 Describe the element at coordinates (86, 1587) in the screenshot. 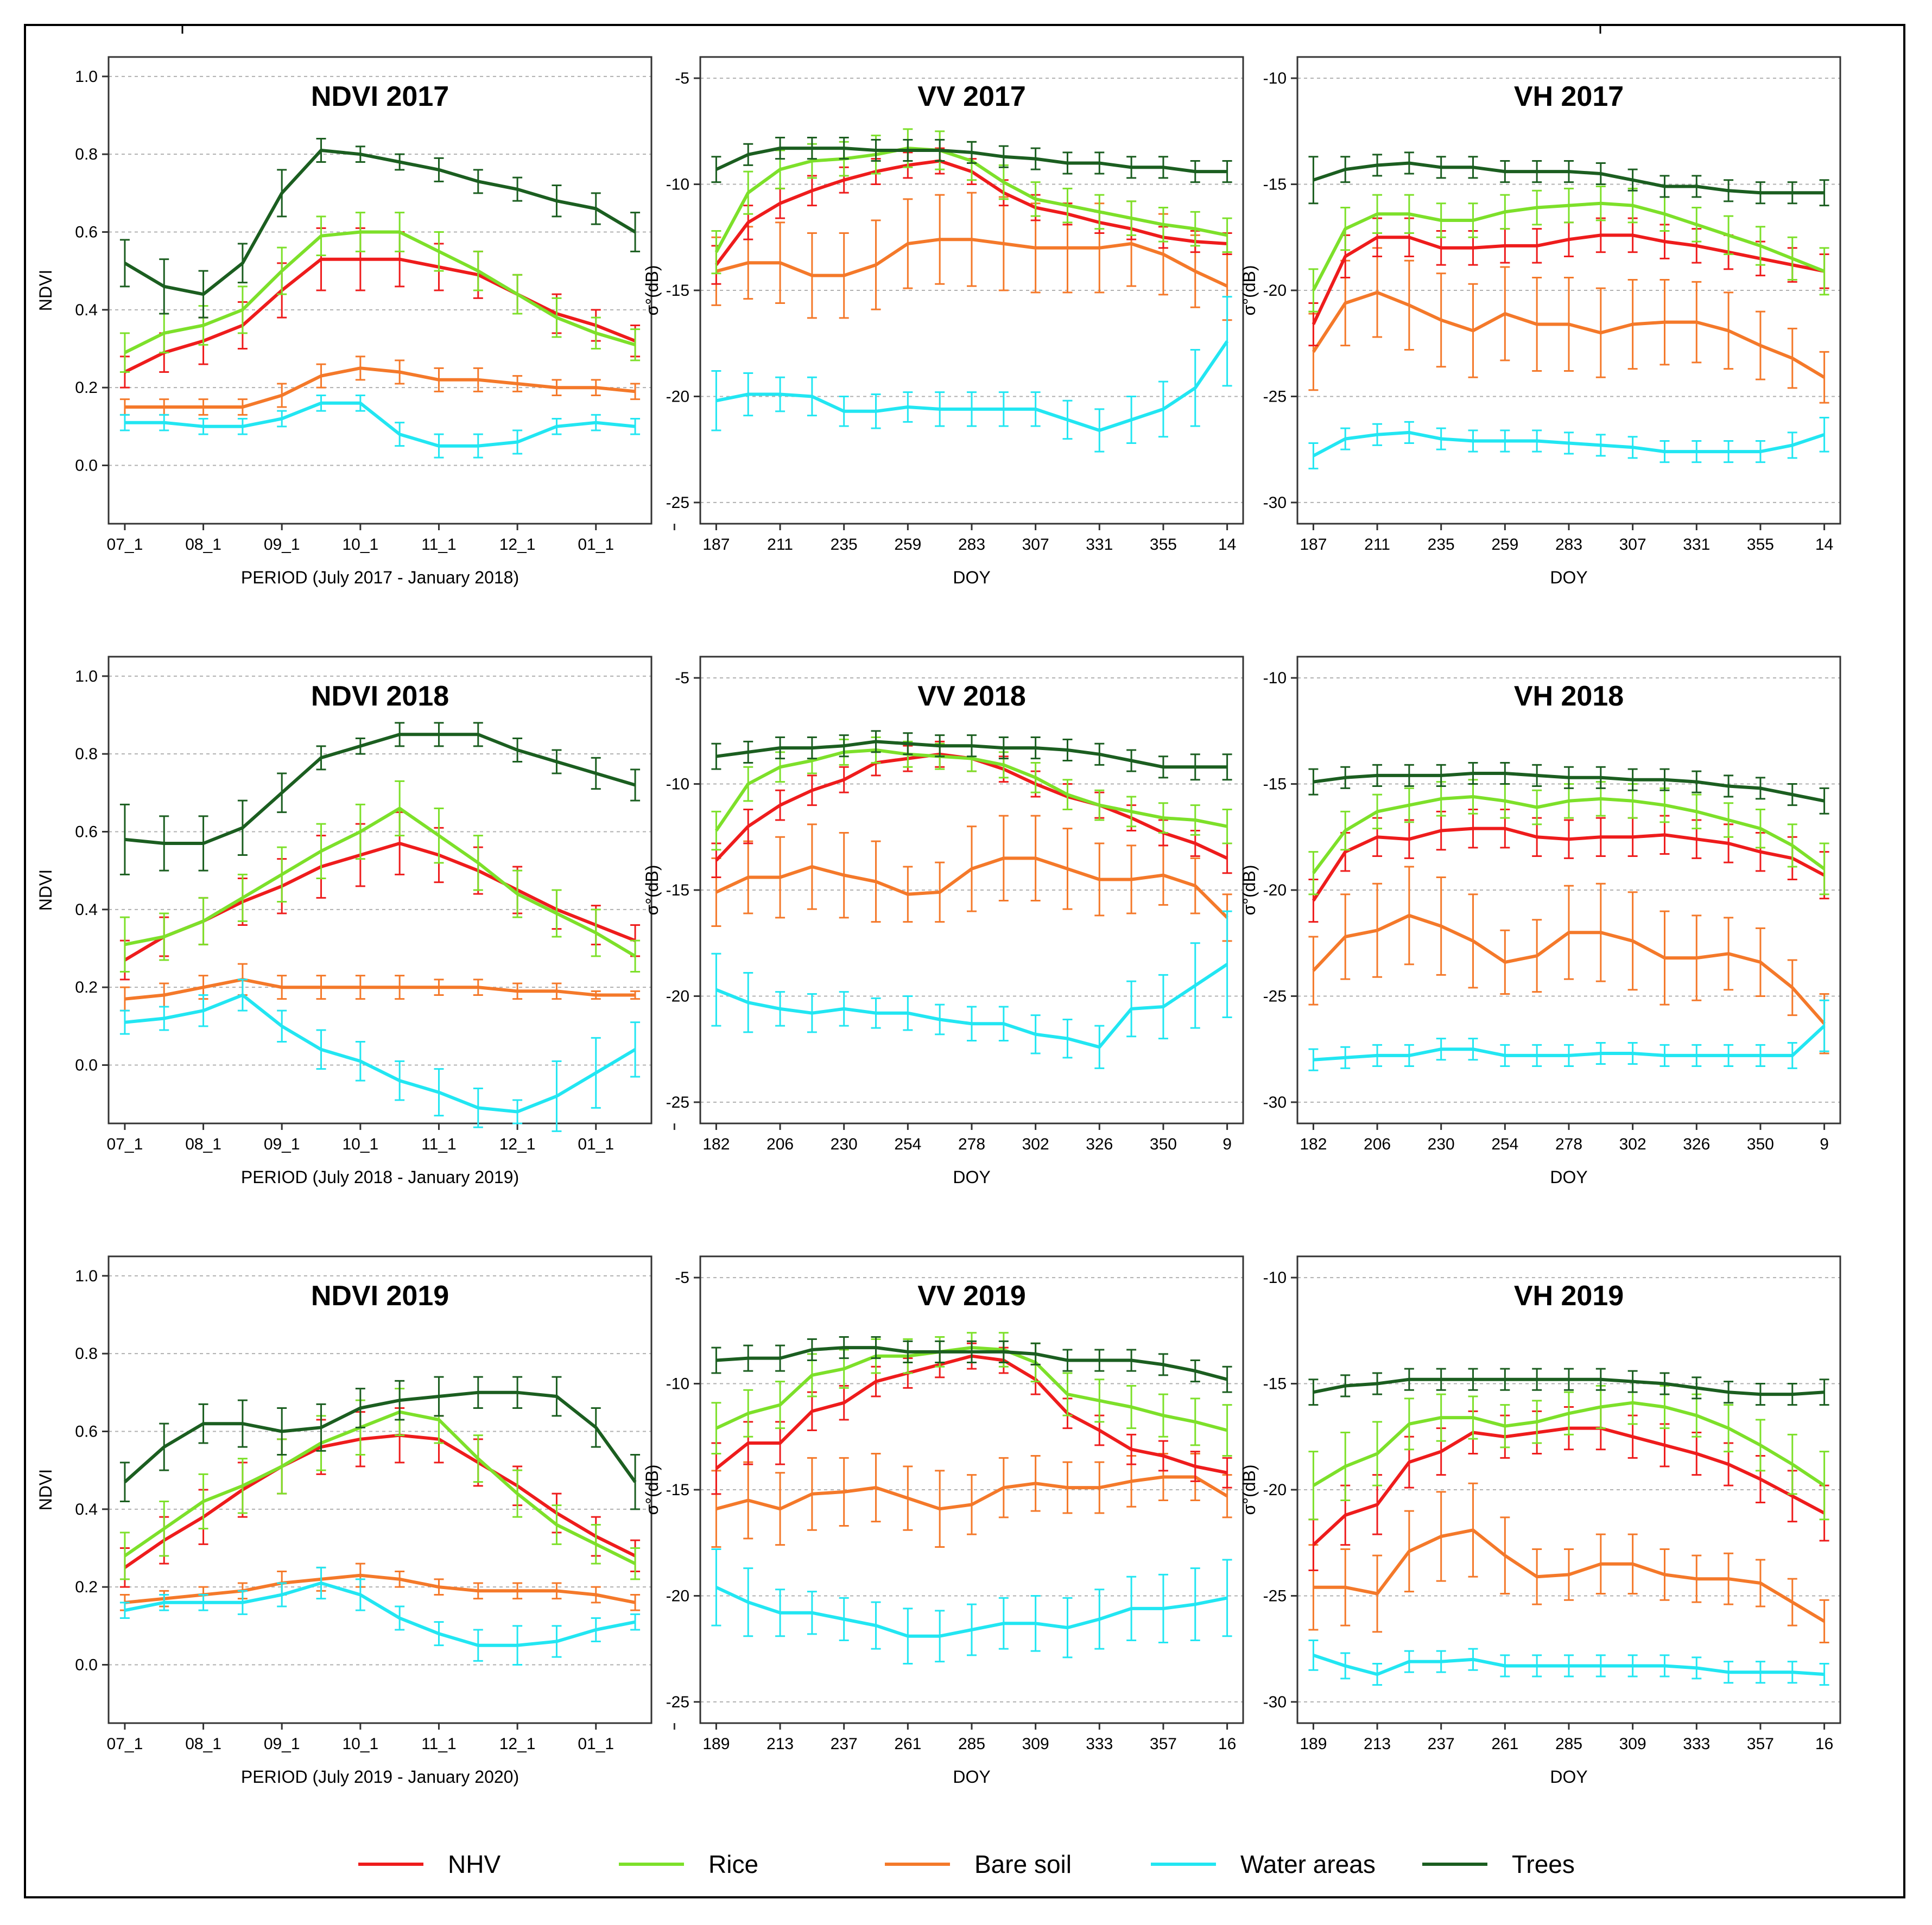

I see `y-tick-label: 0.2` at that location.